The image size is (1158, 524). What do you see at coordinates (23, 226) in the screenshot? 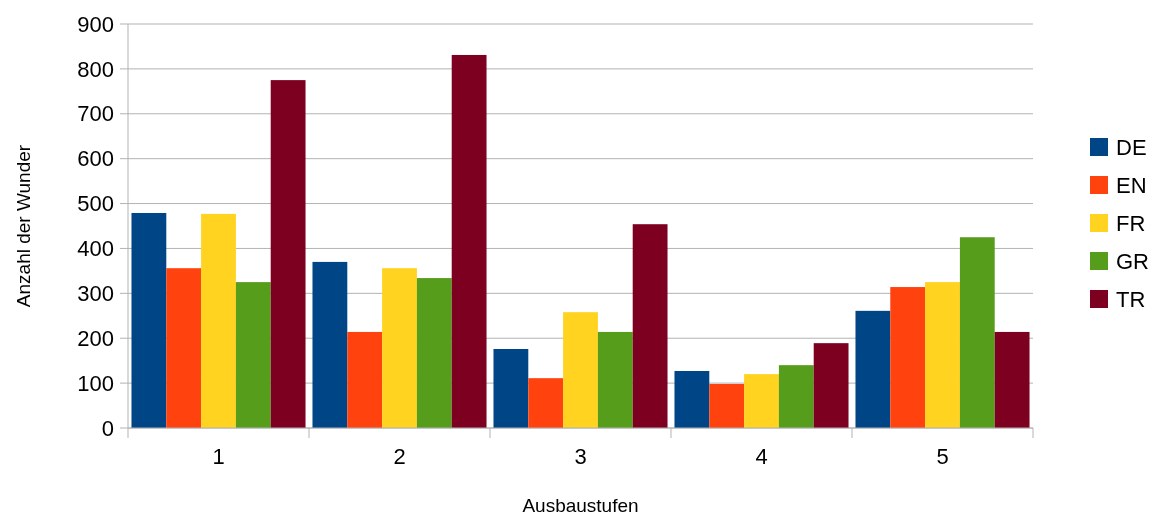
I see `y-axis-title: Anzahl der Wunder` at bounding box center [23, 226].